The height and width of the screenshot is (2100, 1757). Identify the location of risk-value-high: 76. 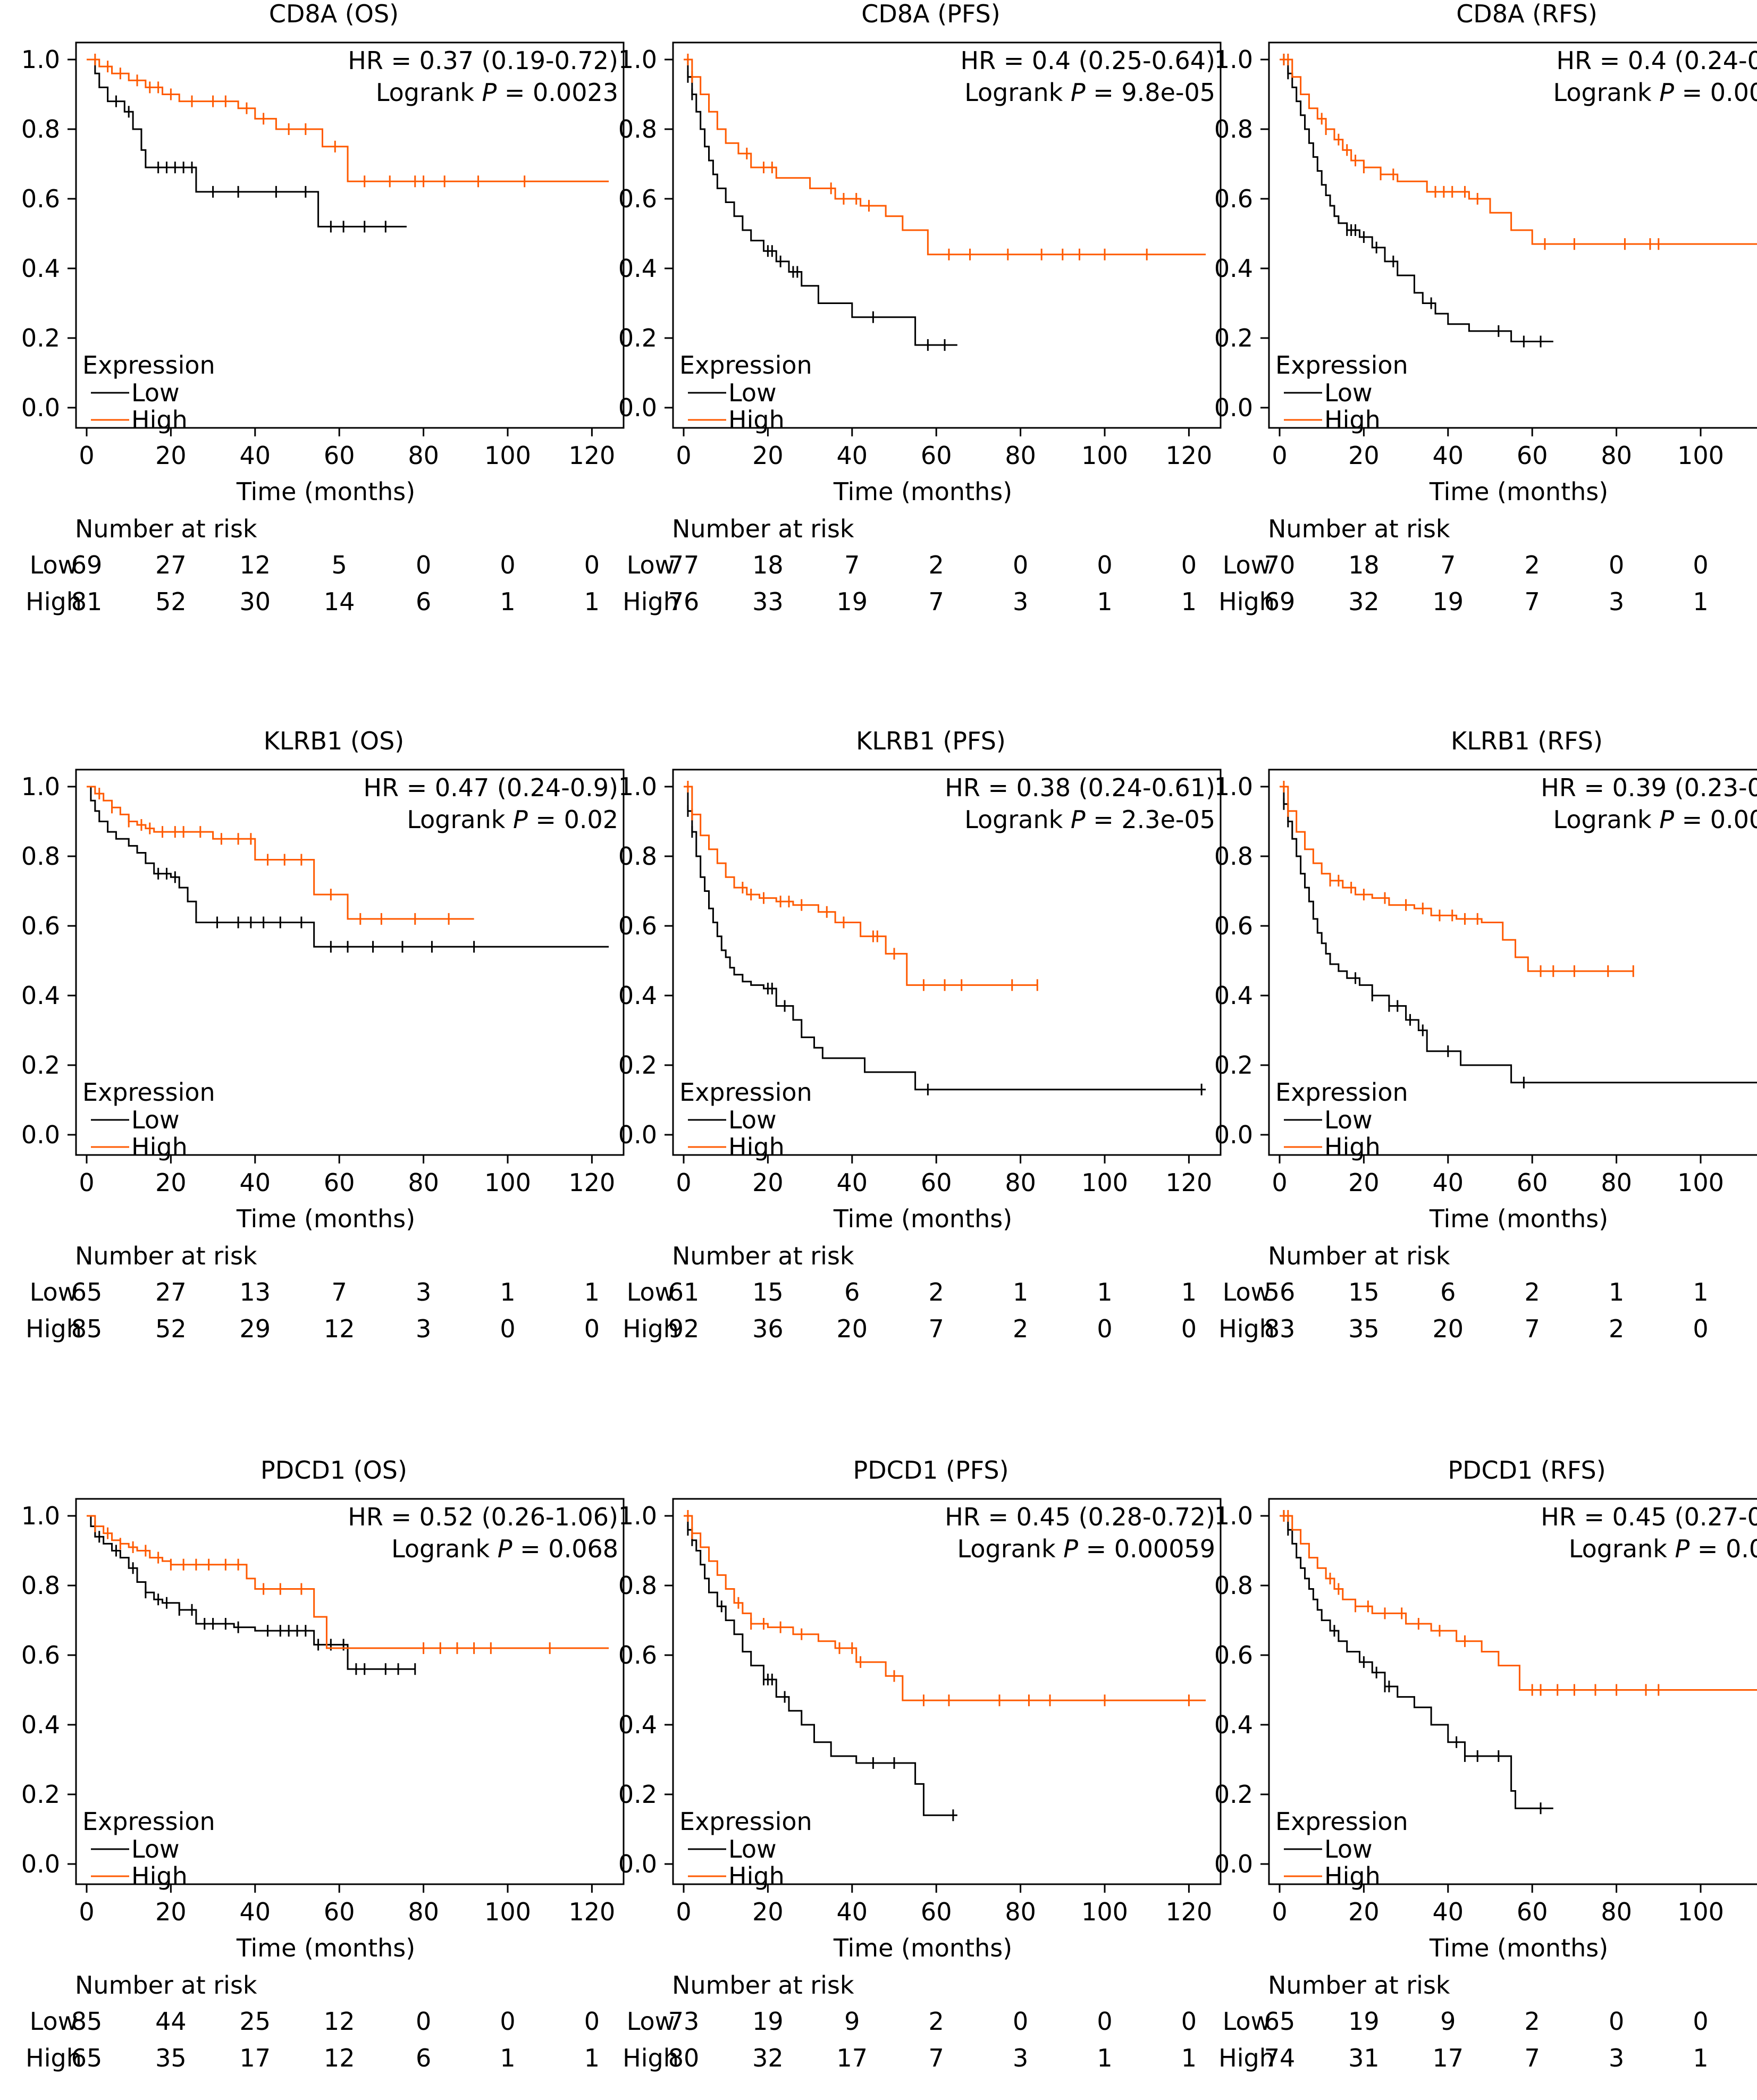
(684, 601).